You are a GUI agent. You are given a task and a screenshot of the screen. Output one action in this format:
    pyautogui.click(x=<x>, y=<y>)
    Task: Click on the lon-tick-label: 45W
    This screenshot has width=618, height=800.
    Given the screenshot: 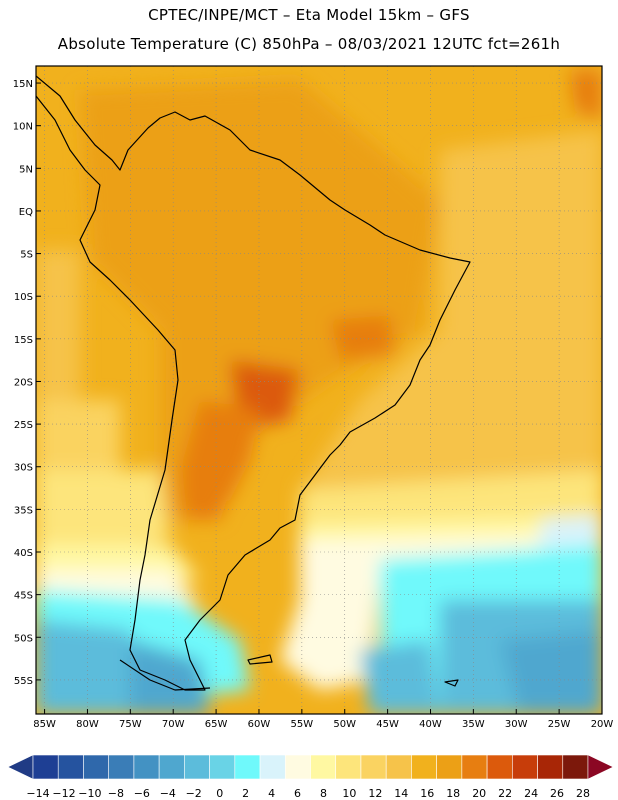 What is the action you would take?
    pyautogui.click(x=387, y=724)
    